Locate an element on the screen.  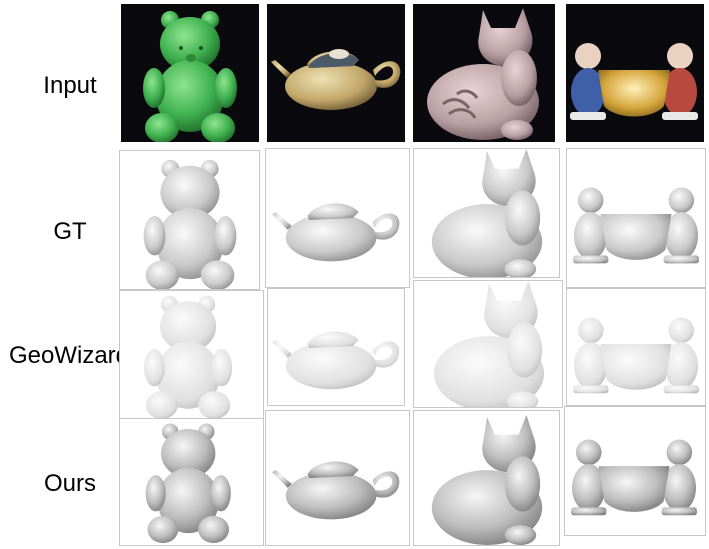
input-image-bear is located at coordinates (190, 73).